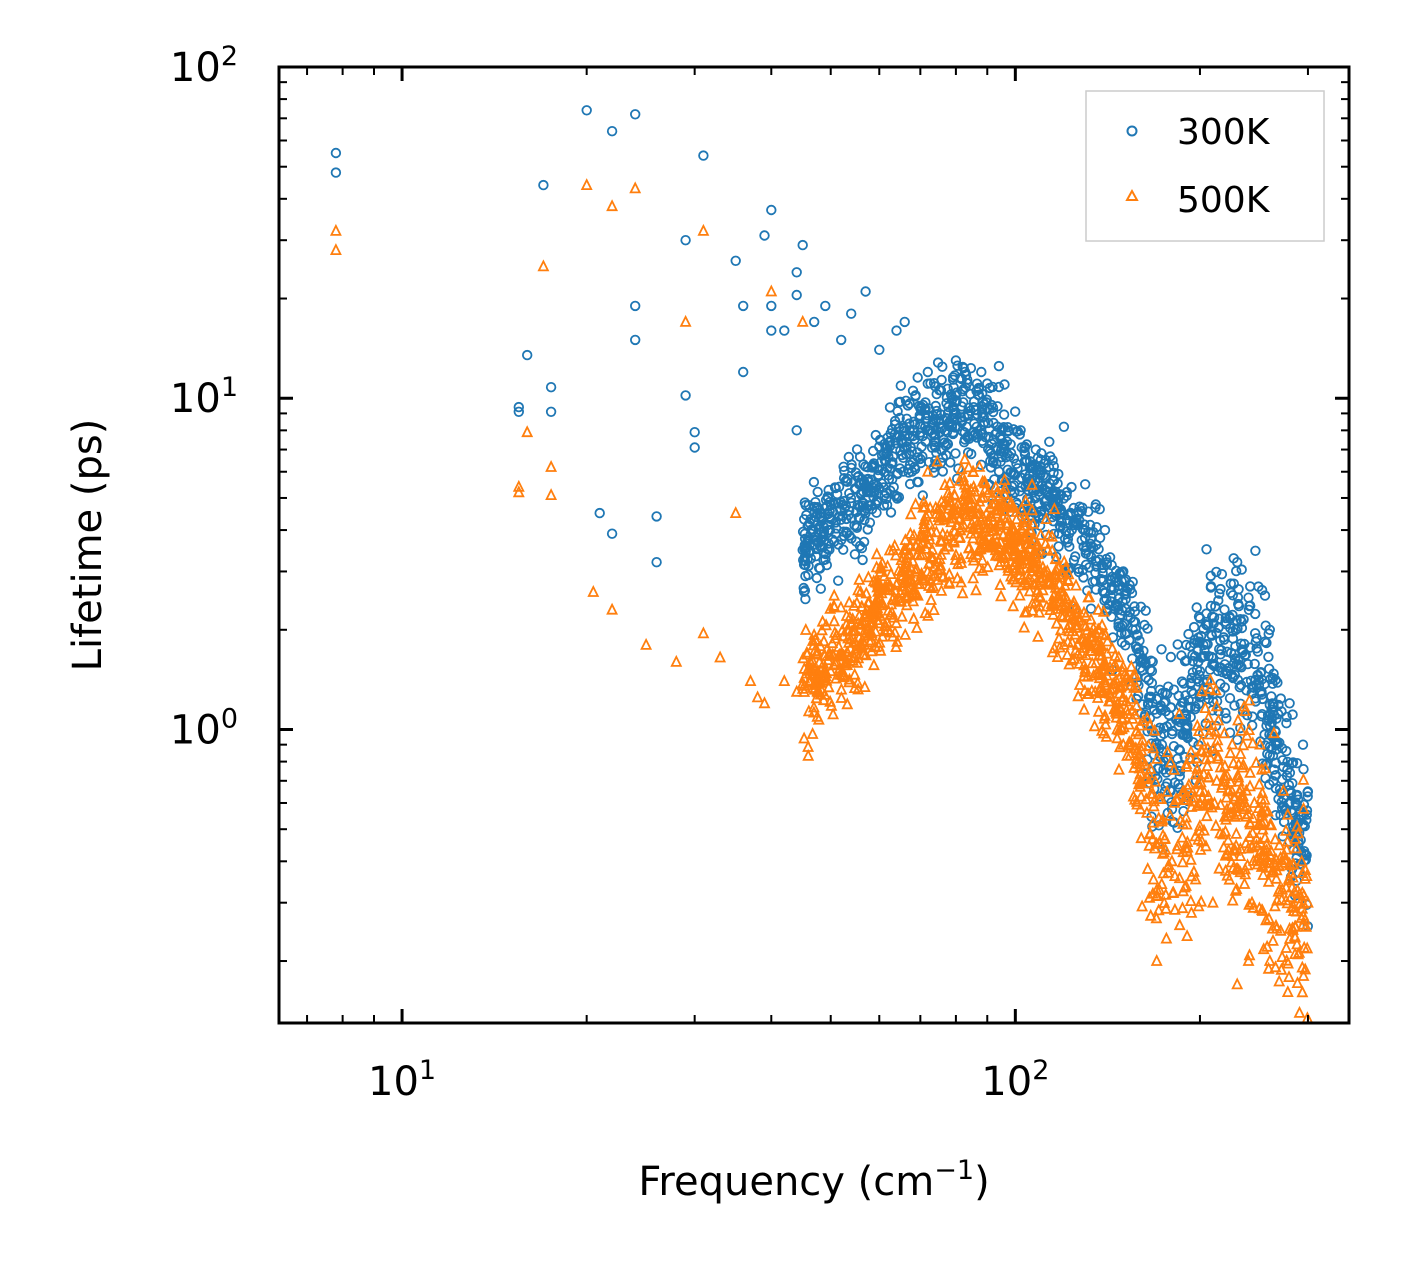 The height and width of the screenshot is (1272, 1408). What do you see at coordinates (1132, 194) in the screenshot?
I see `legend-500K-marker` at bounding box center [1132, 194].